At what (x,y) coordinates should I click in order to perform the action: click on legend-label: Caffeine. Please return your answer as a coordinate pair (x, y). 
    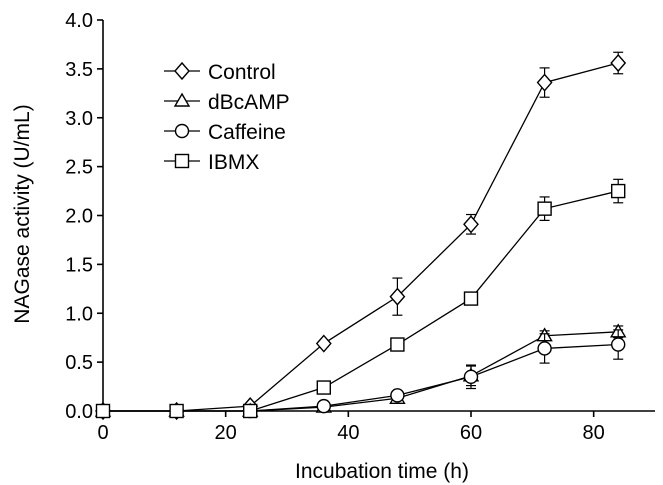
    Looking at the image, I should click on (247, 132).